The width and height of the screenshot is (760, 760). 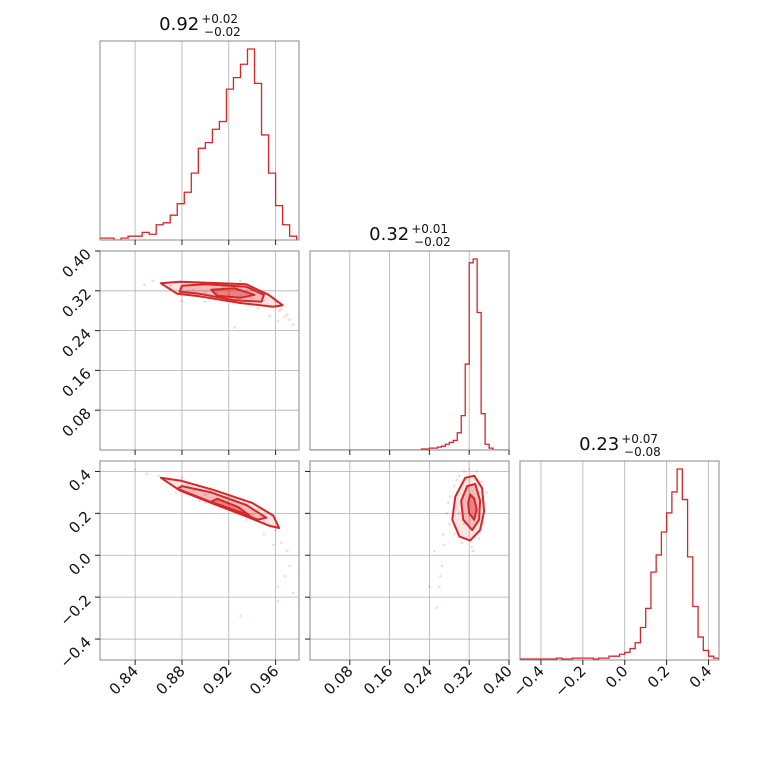 I want to click on panel-hist-param-2: −0.4 −0.2 0.0 0.2 0.4, so click(x=614, y=580).